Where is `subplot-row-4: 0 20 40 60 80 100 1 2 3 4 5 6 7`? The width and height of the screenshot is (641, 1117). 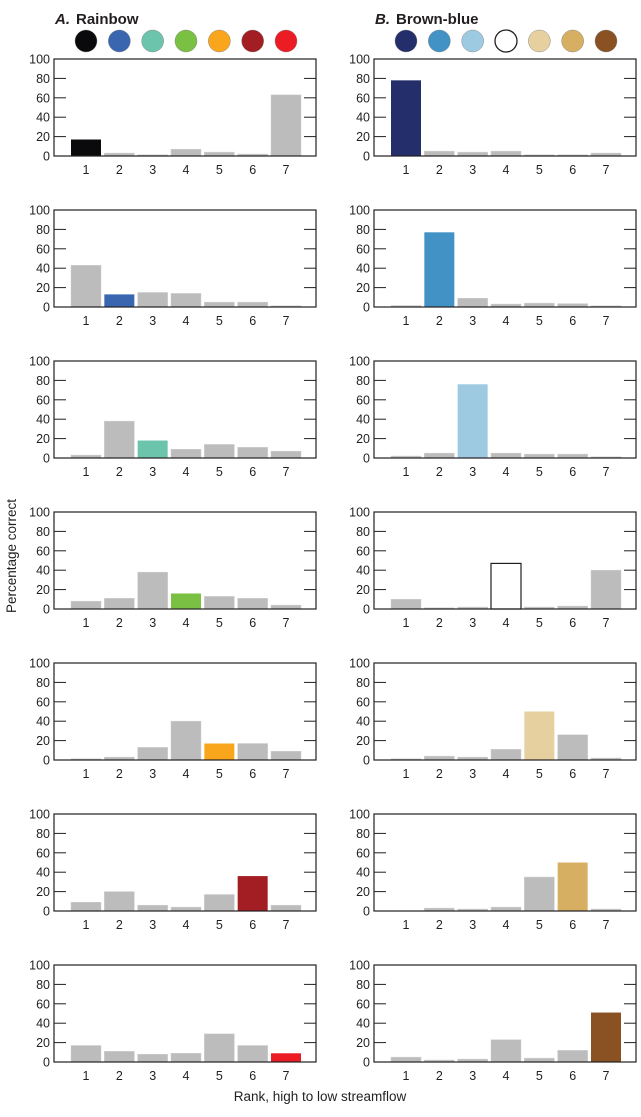
subplot-row-4: 0 20 40 60 80 100 1 2 3 4 5 6 7 is located at coordinates (493, 568).